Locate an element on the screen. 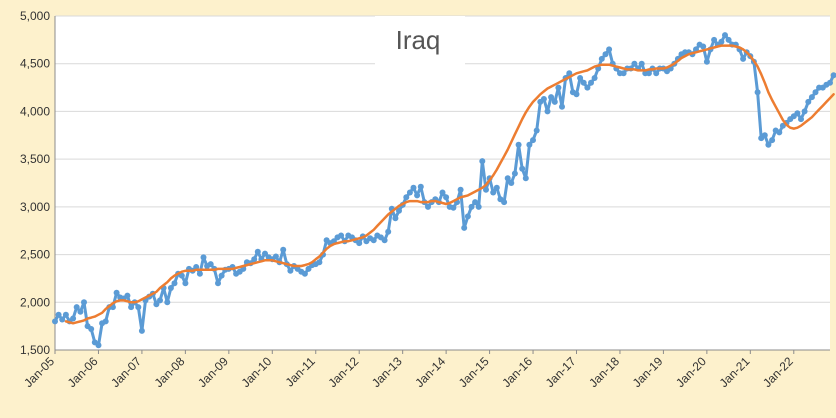  y-tick-label: 5,000 is located at coordinates (35, 16).